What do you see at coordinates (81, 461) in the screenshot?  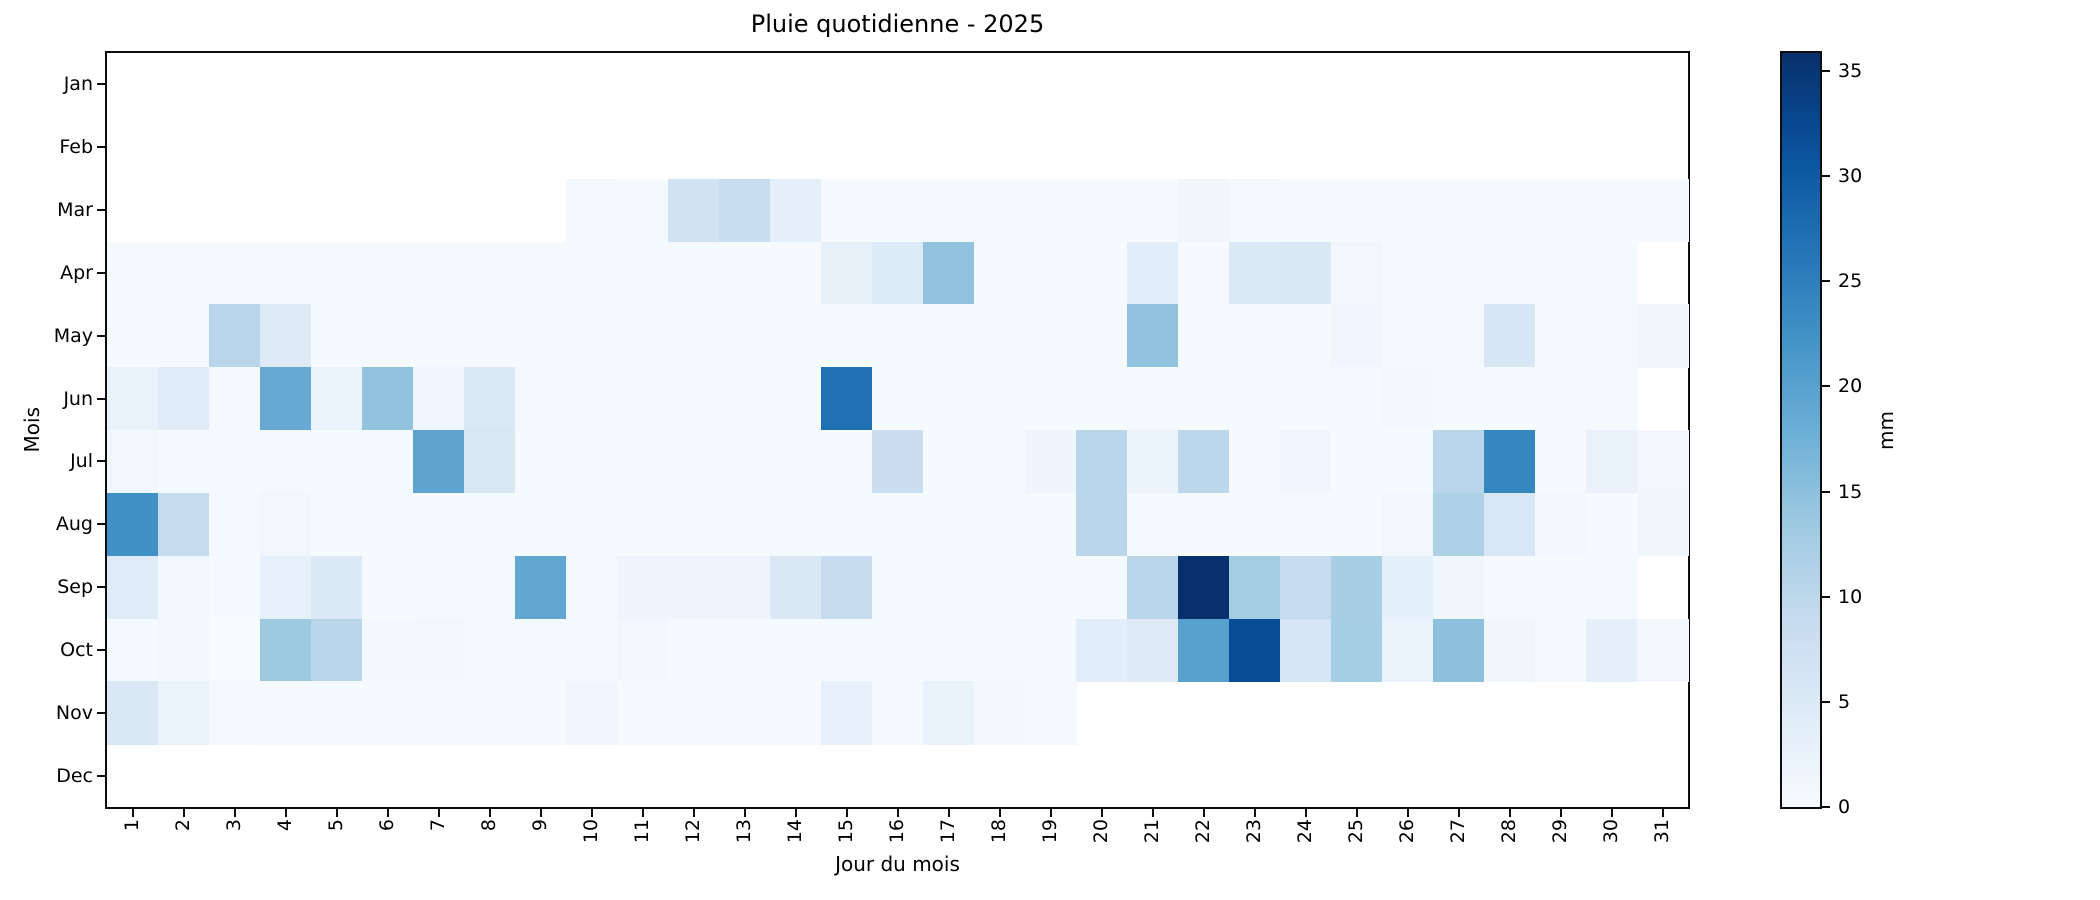 I see `ytick-label-jul: Jul` at bounding box center [81, 461].